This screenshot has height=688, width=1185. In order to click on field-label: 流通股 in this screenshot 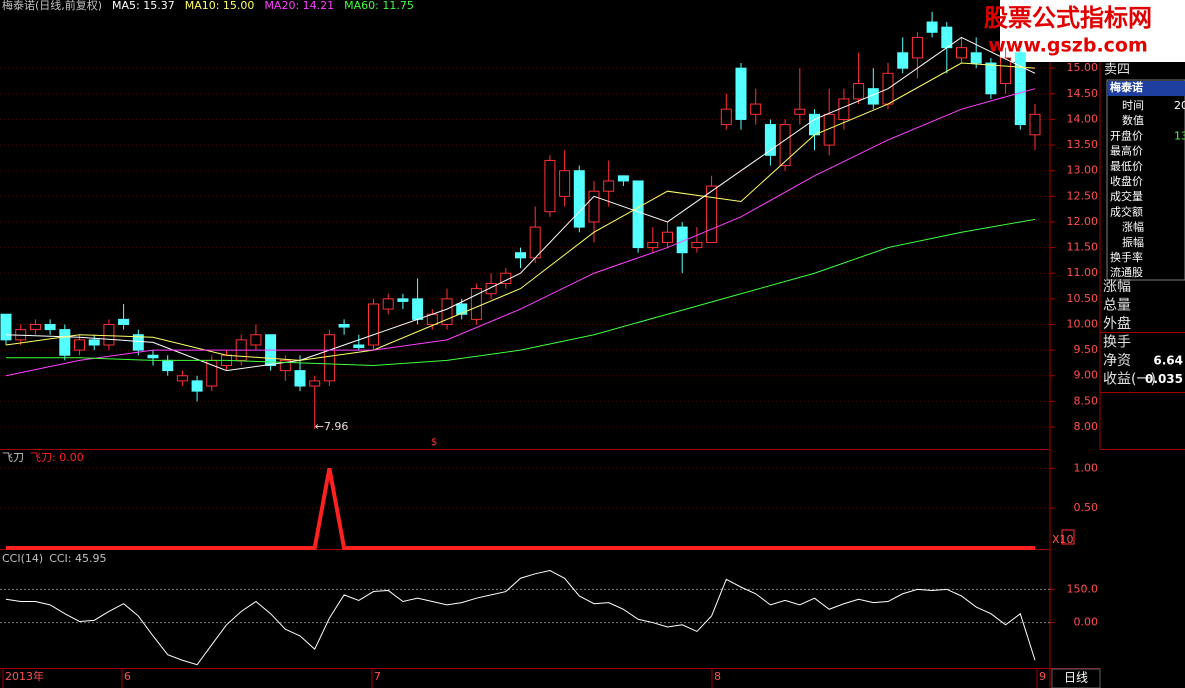, I will do `click(1126, 272)`.